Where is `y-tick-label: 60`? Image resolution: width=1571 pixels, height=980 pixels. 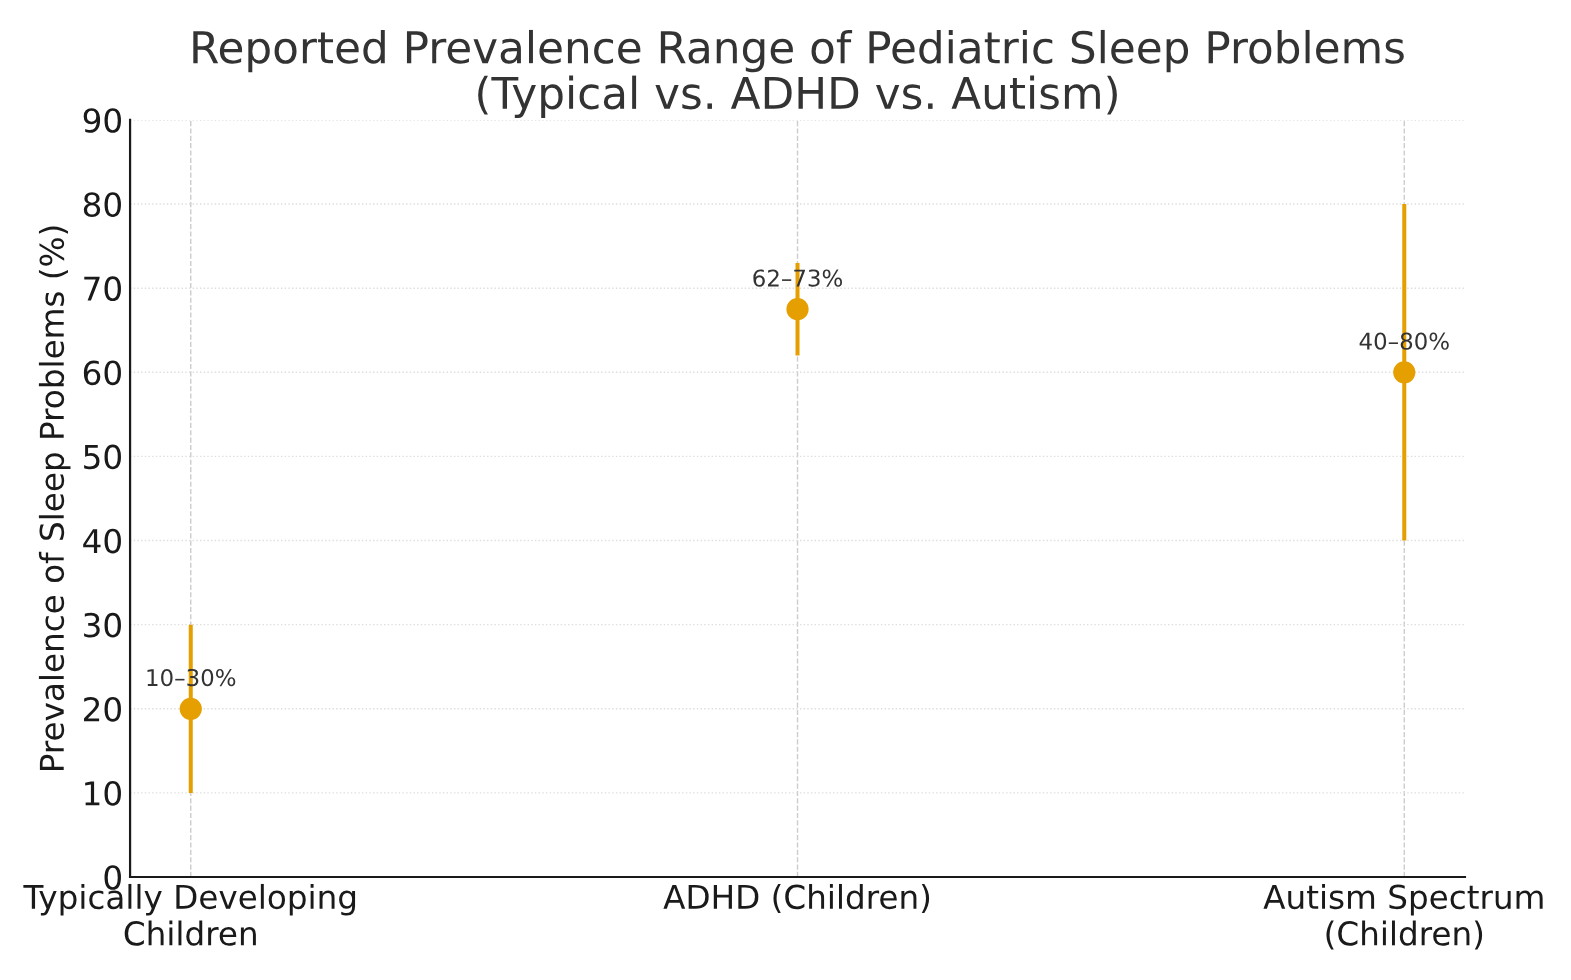
y-tick-label: 60 is located at coordinates (102, 373).